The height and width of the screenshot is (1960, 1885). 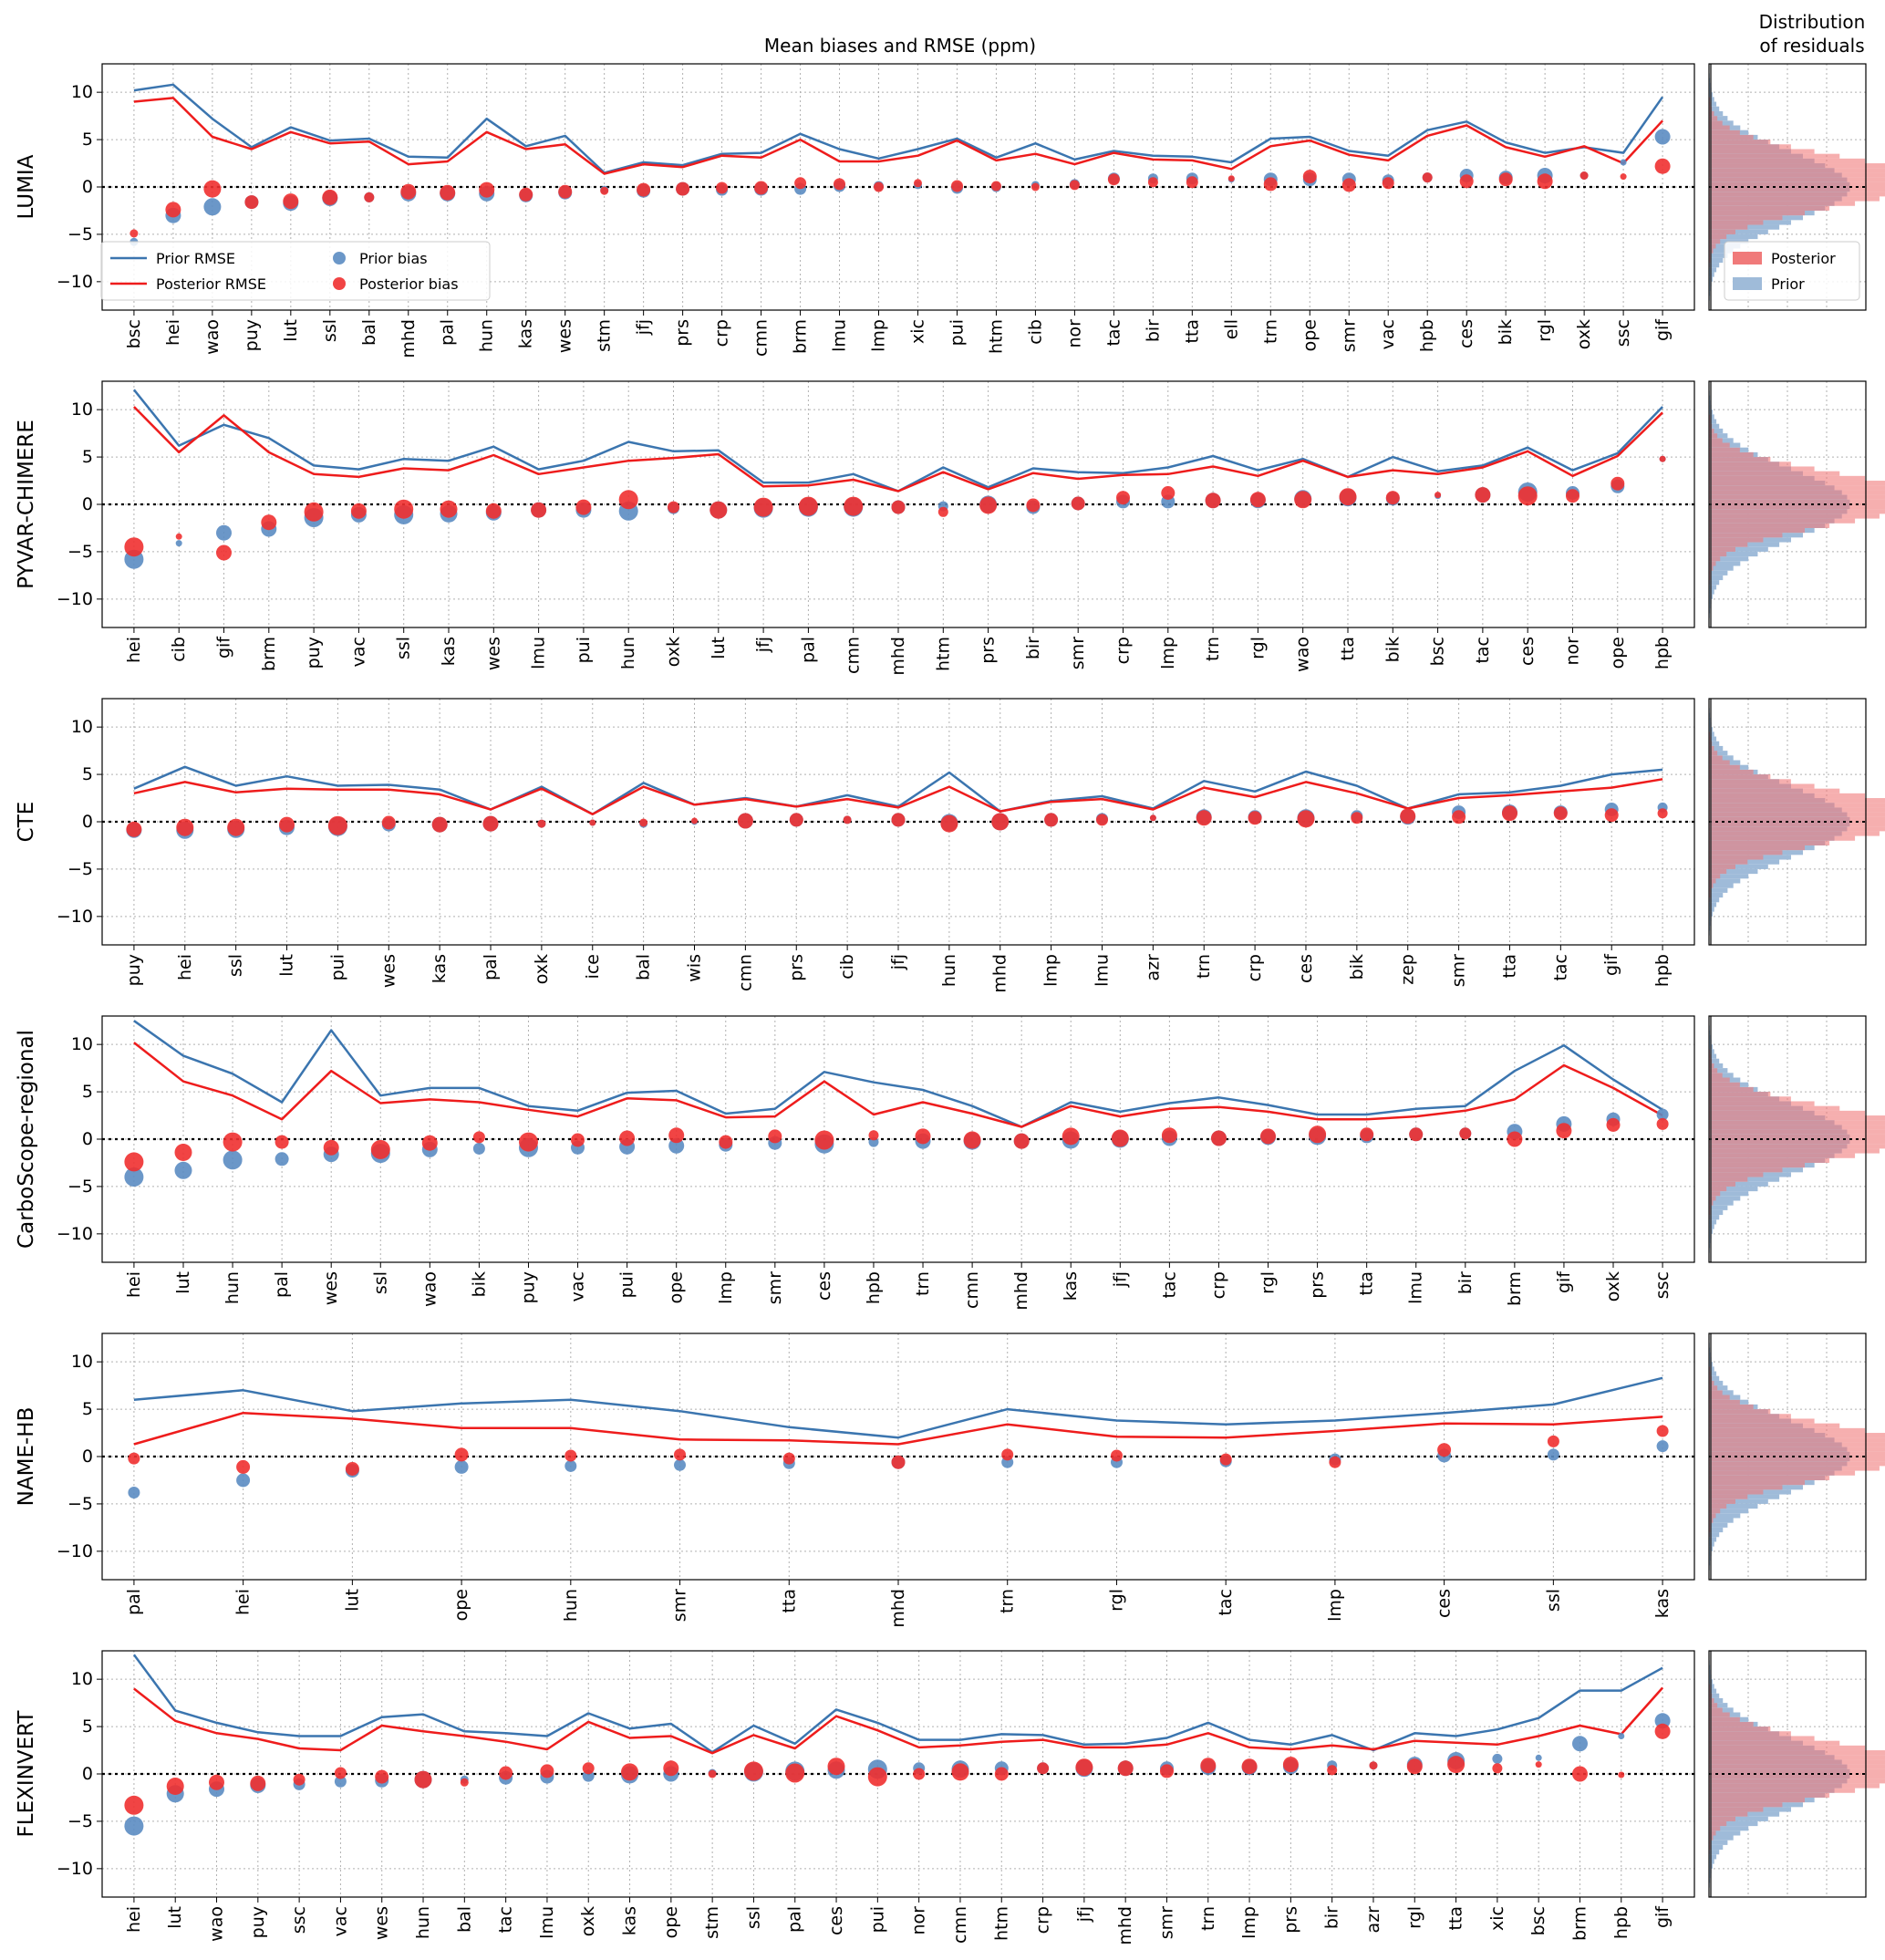 I want to click on prior-rmse-line, so click(x=898, y=1407).